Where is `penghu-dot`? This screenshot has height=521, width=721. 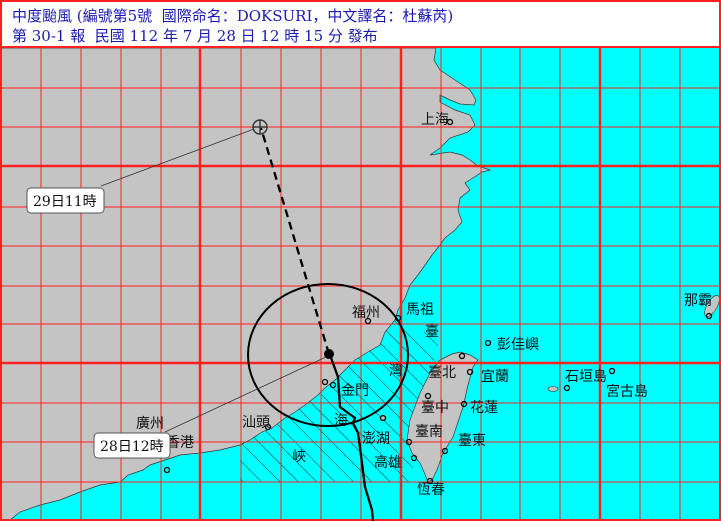
penghu-dot is located at coordinates (383, 418).